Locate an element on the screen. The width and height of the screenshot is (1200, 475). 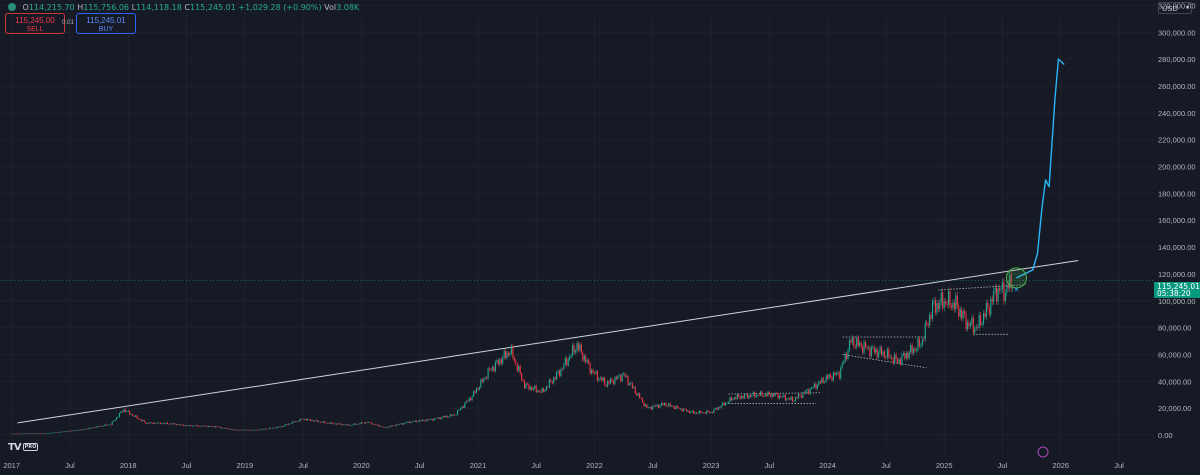
sell-button: 115,245.00 SELL is located at coordinates (35, 23).